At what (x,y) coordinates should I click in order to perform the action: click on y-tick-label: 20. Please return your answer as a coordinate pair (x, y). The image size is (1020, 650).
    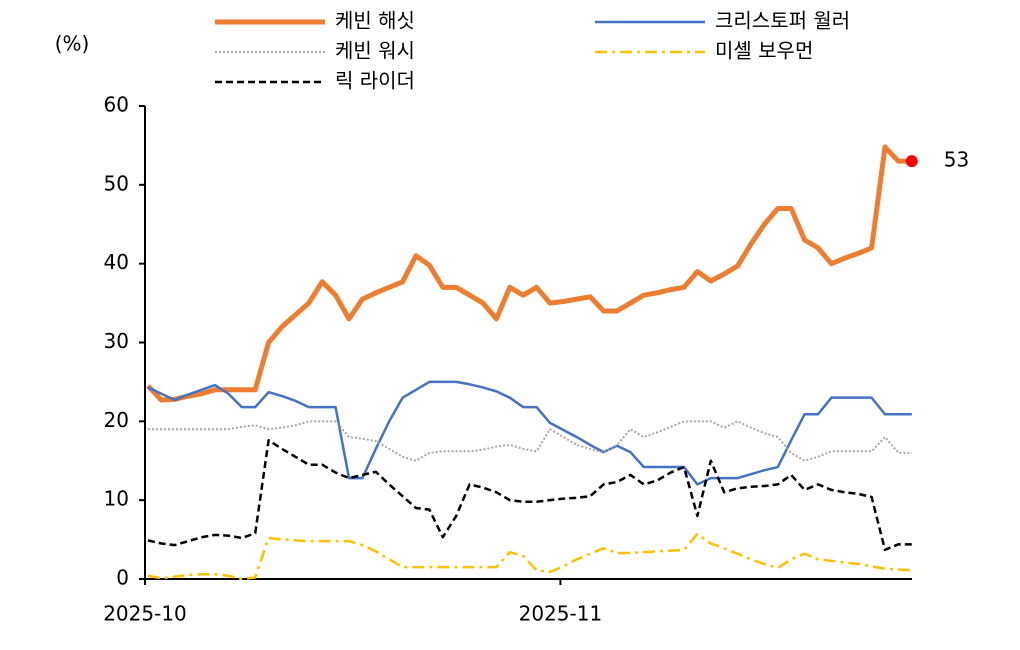
    Looking at the image, I should click on (116, 420).